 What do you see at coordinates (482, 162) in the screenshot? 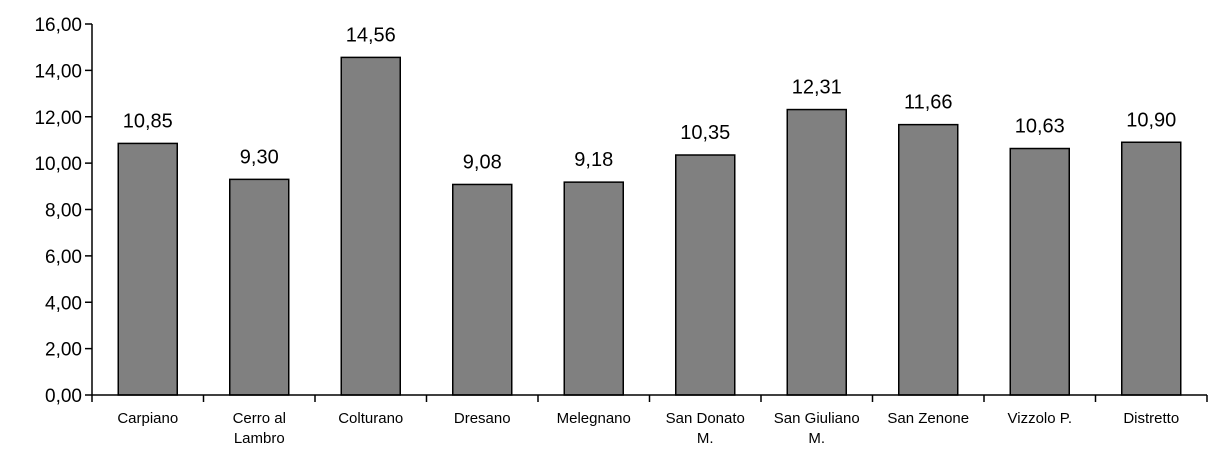
I see `data-label: 9,08` at bounding box center [482, 162].